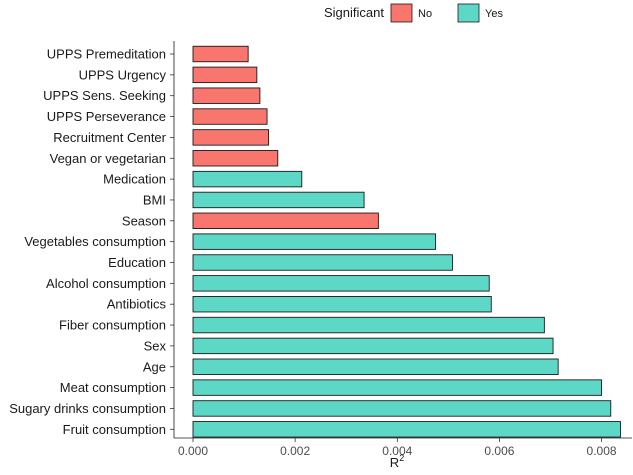 The width and height of the screenshot is (633, 475). Describe the element at coordinates (397, 387) in the screenshot. I see `bar-meat-consumption` at that location.